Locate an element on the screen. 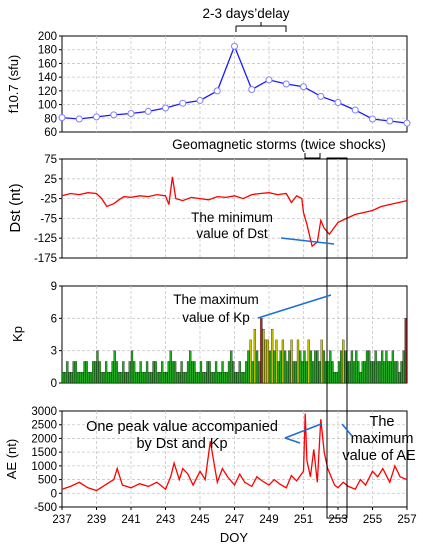 This screenshot has height=550, width=423. y-tick-label: 2500 is located at coordinates (44, 426).